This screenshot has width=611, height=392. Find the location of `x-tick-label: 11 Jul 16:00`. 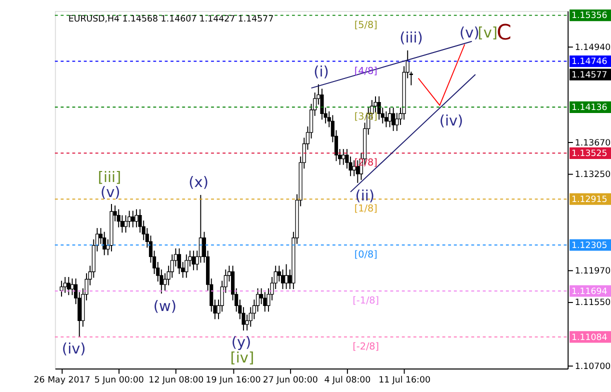

x-tick-label: 11 Jul 16:00 is located at coordinates (404, 380).